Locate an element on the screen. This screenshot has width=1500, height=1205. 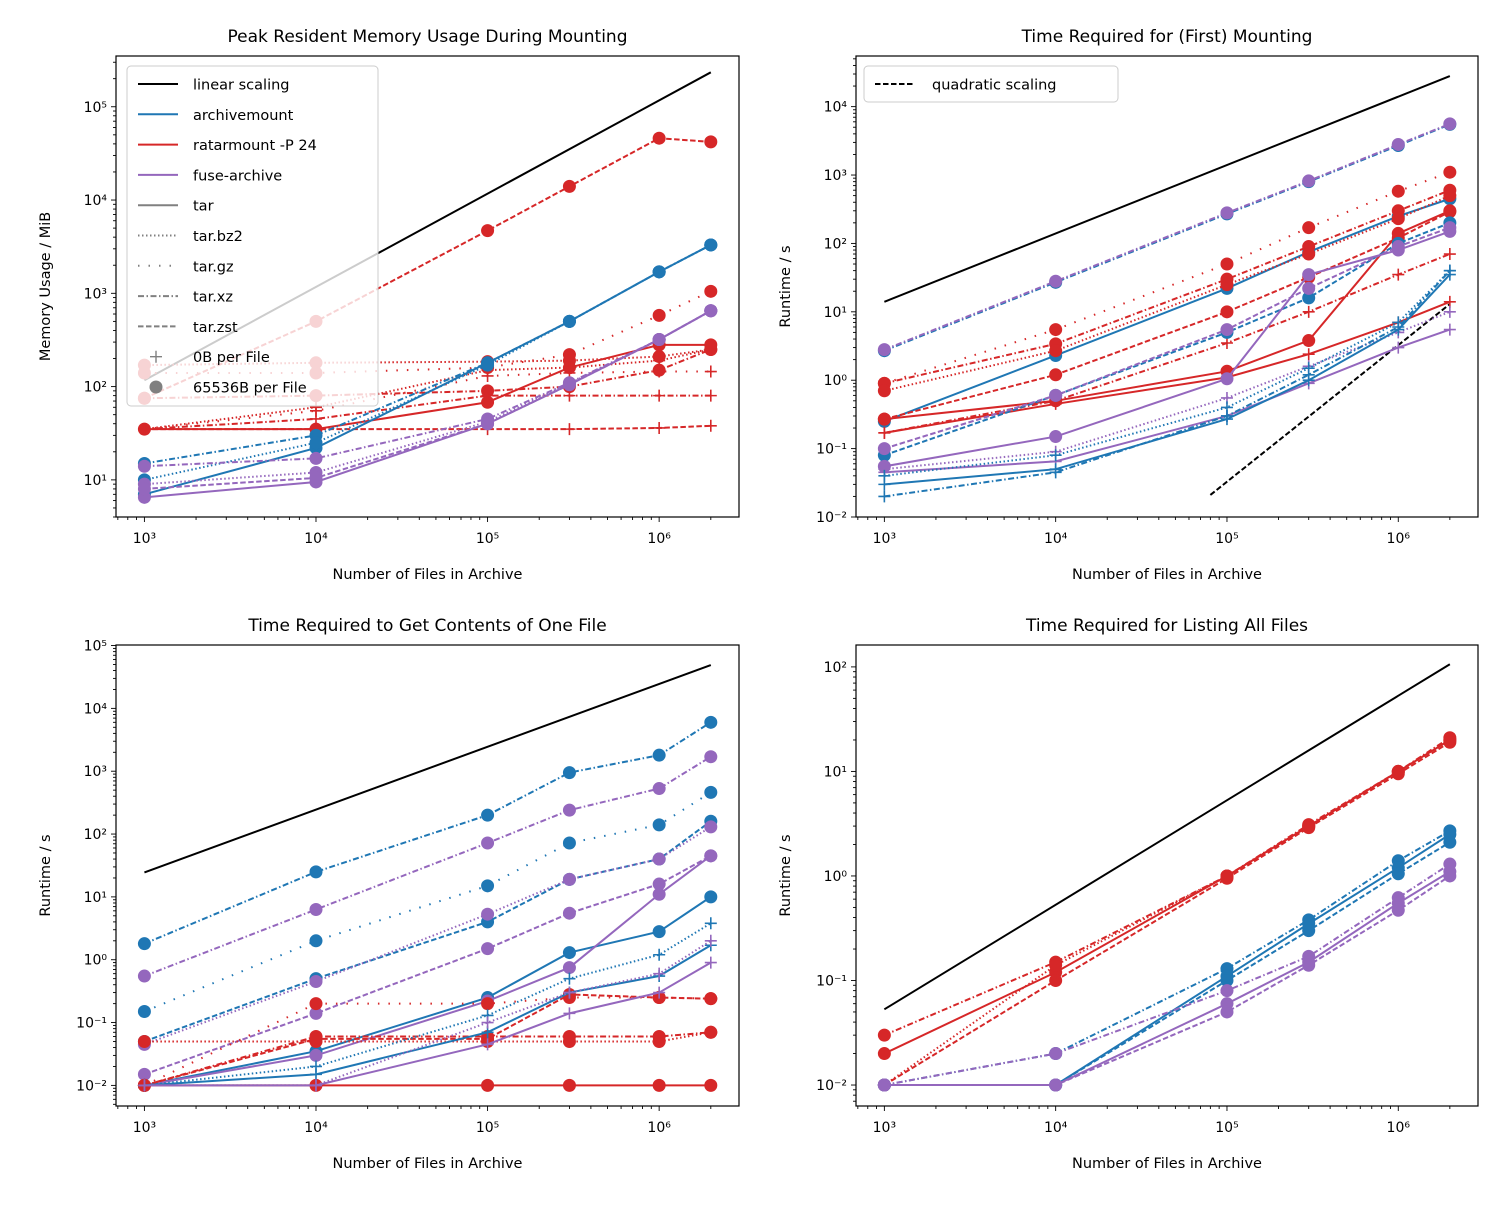
series-ratarmount-tar-bz2-65536B-line is located at coordinates (427, 1037).